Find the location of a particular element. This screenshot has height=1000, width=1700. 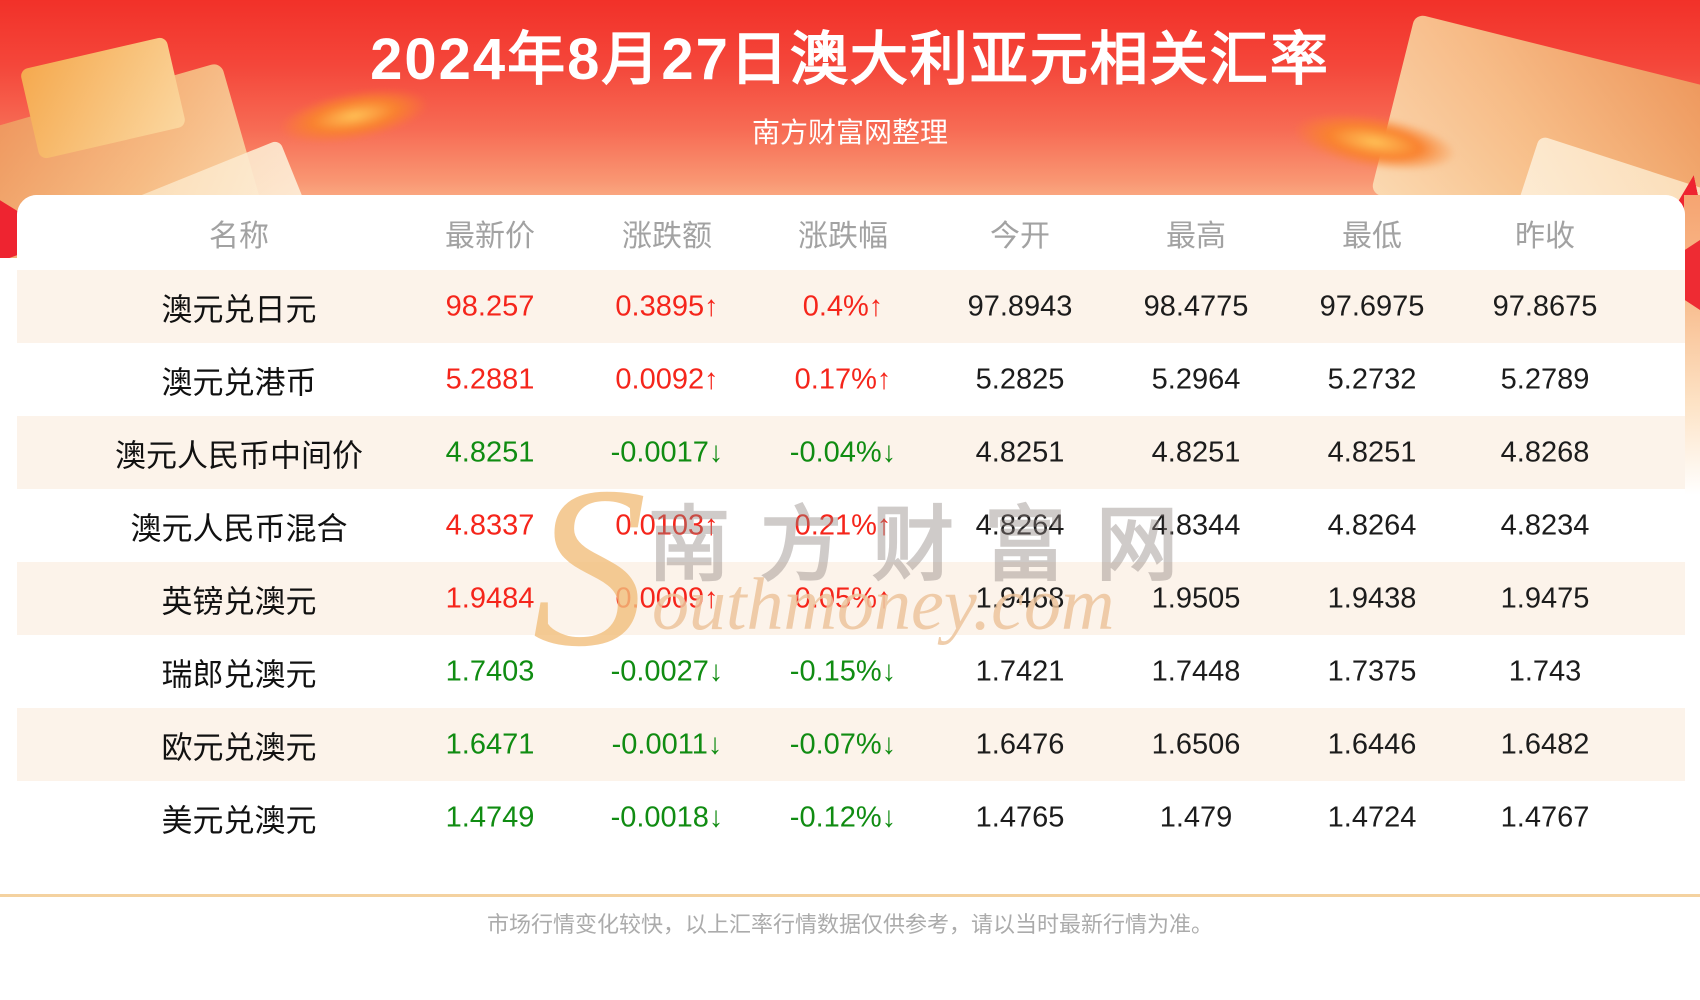

cell-latest: 1.7403 is located at coordinates (490, 671).